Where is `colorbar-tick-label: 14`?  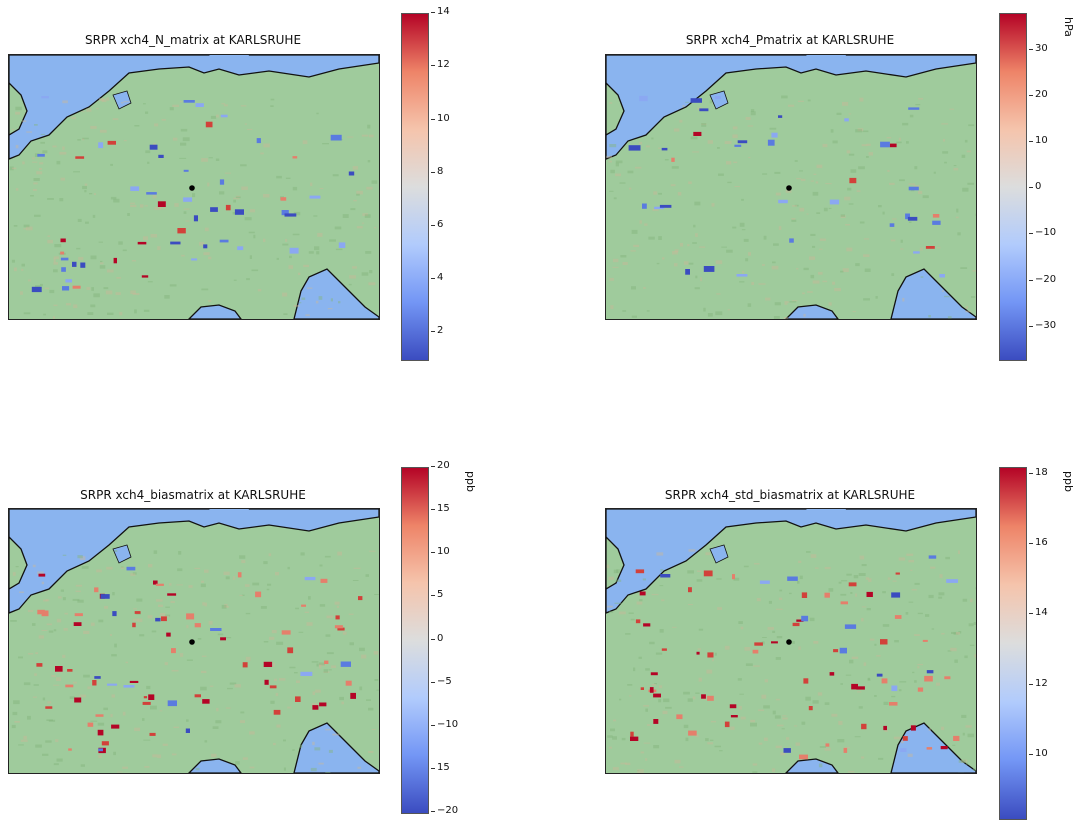 colorbar-tick-label: 14 is located at coordinates (1041, 612).